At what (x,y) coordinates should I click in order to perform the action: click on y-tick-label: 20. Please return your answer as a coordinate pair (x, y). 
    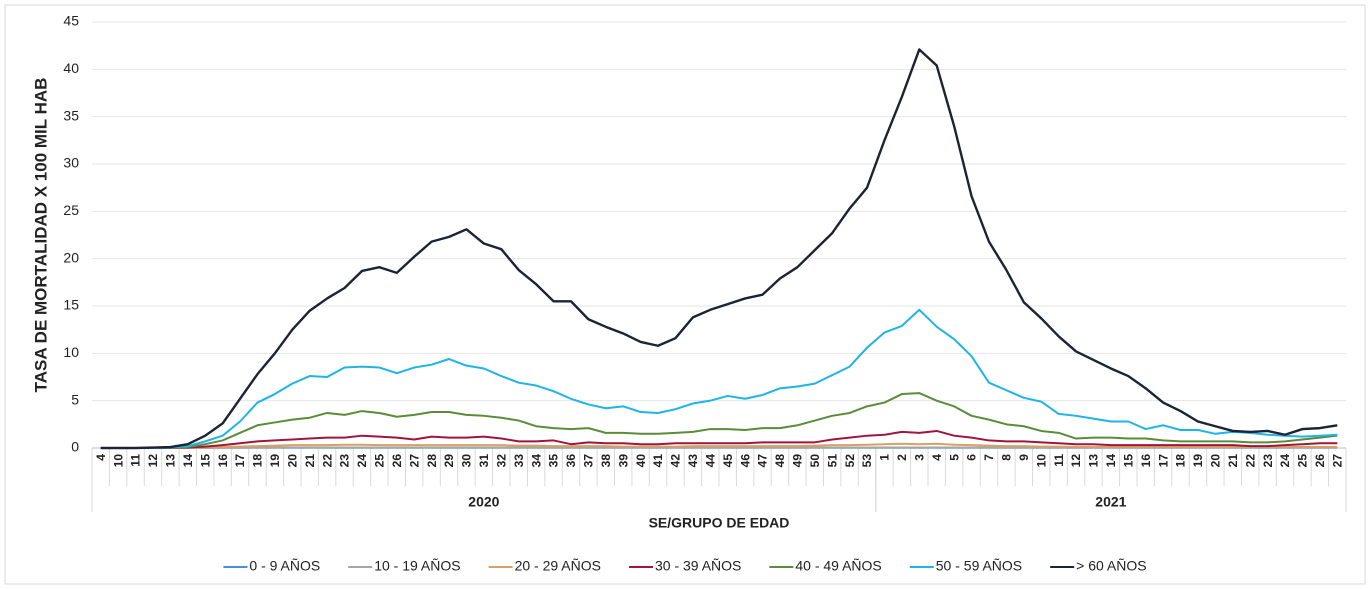
    Looking at the image, I should click on (71, 257).